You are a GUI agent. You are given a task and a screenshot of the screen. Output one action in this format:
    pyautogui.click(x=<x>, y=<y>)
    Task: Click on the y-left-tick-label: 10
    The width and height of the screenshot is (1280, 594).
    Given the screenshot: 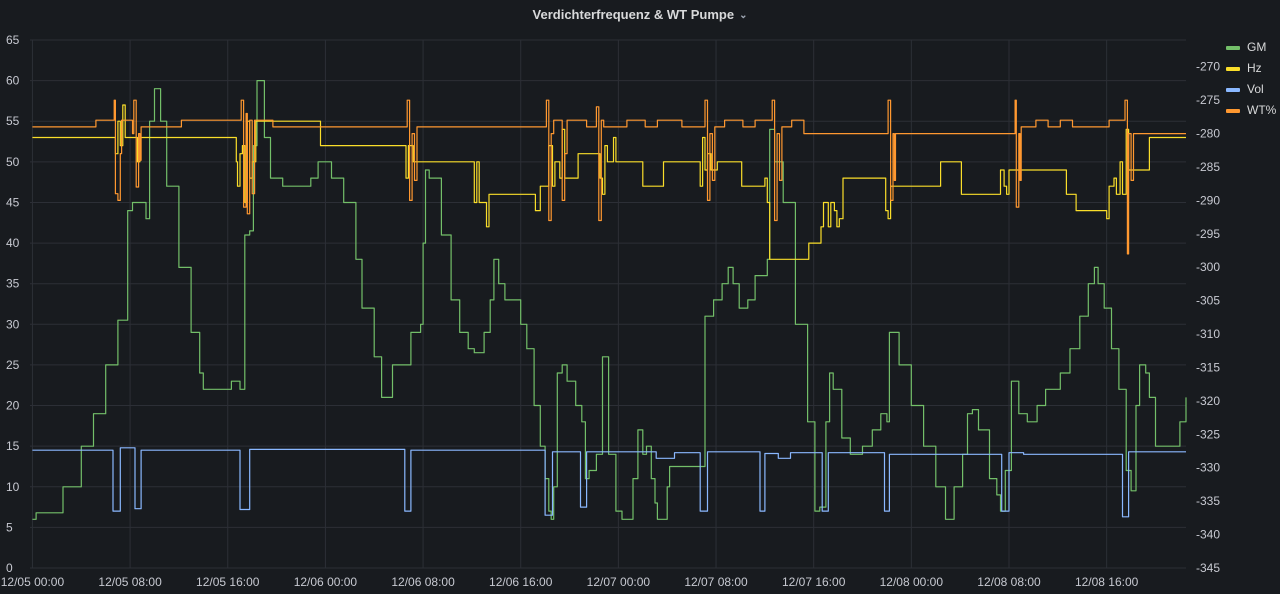 What is the action you would take?
    pyautogui.click(x=13, y=487)
    